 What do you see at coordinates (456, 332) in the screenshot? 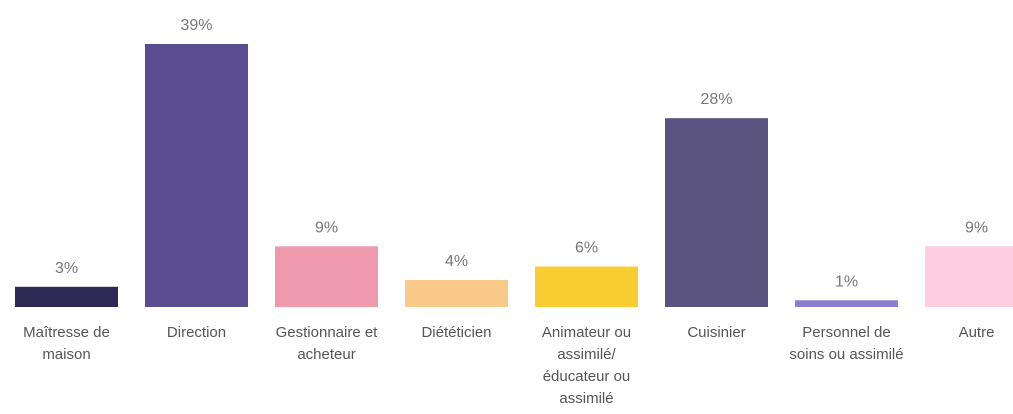
I see `x-tick-label: Diététicien` at bounding box center [456, 332].